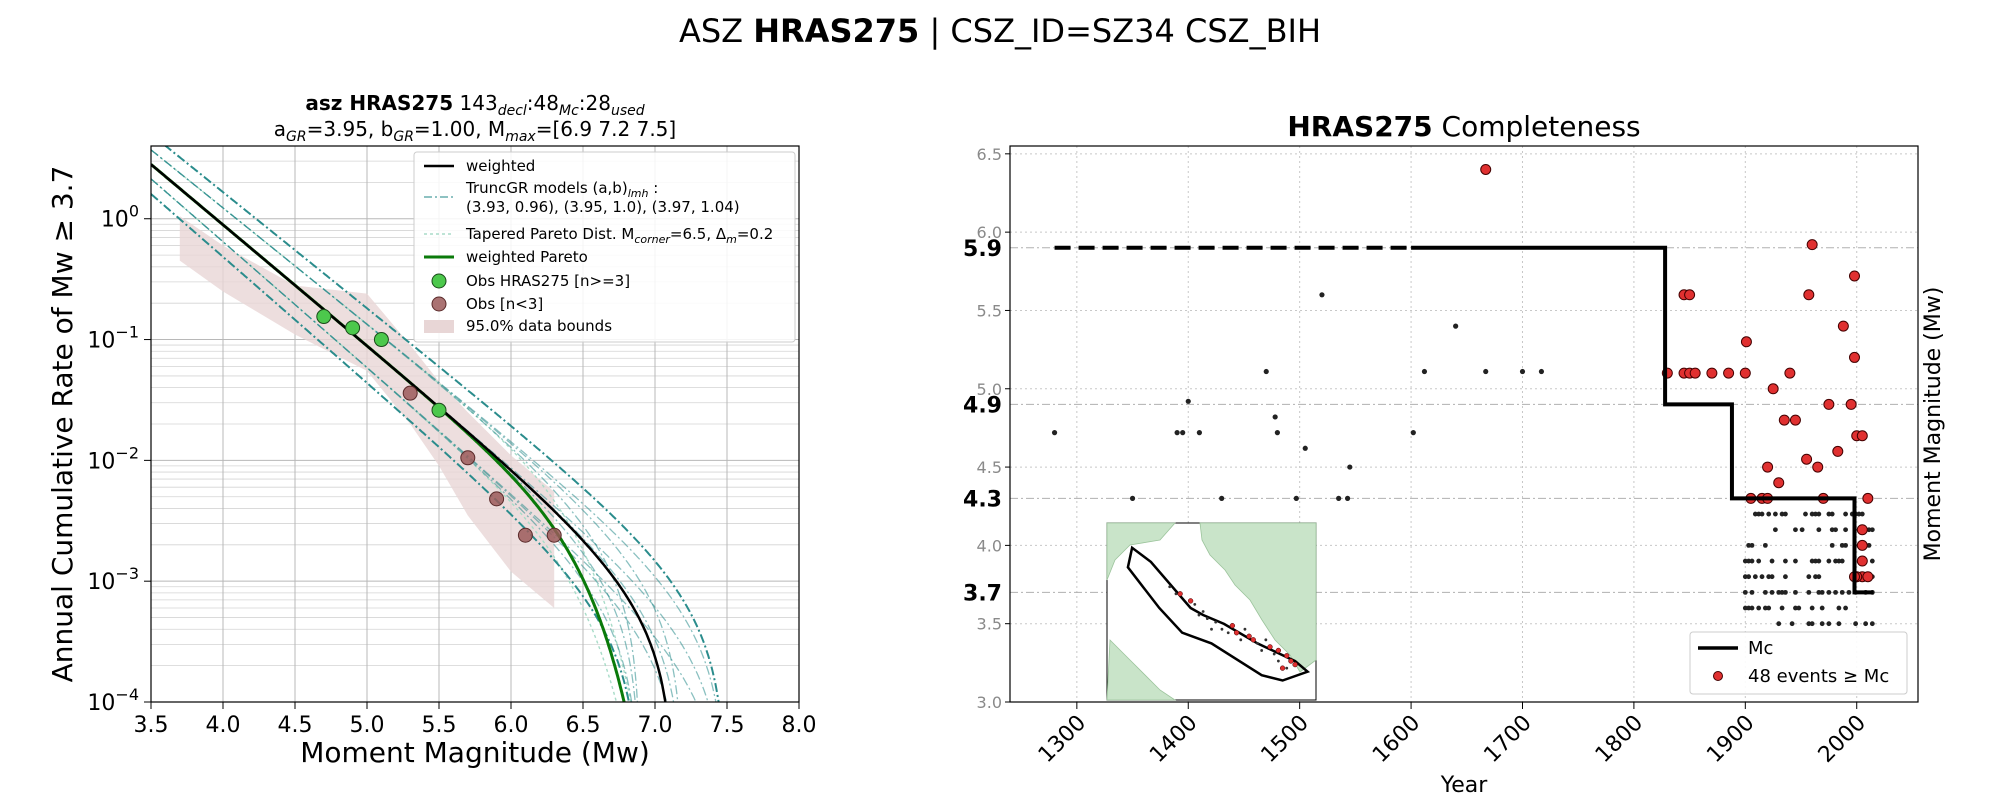  I want to click on legend-events-label: 48 events ≥ Mc, so click(1818, 676).